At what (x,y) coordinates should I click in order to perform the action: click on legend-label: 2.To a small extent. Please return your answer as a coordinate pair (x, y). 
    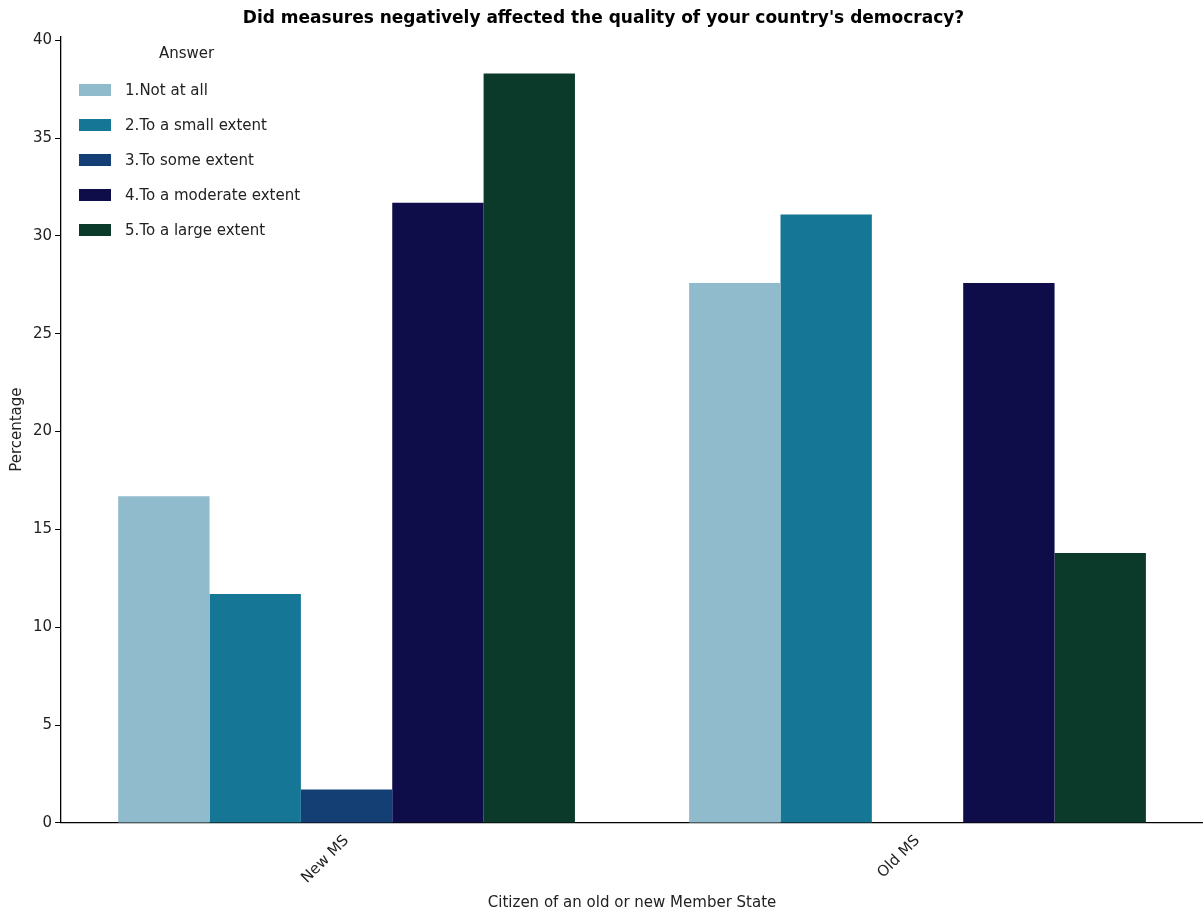
    Looking at the image, I should click on (196, 124).